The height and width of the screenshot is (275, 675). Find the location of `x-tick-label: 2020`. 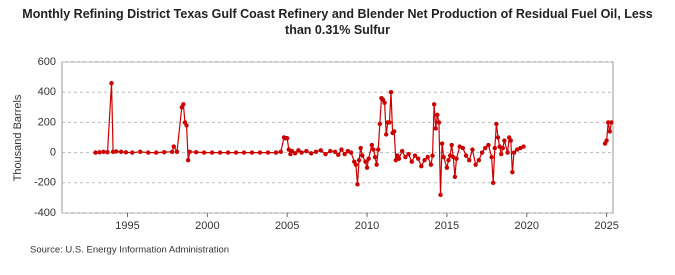

x-tick-label: 2020 is located at coordinates (527, 226).